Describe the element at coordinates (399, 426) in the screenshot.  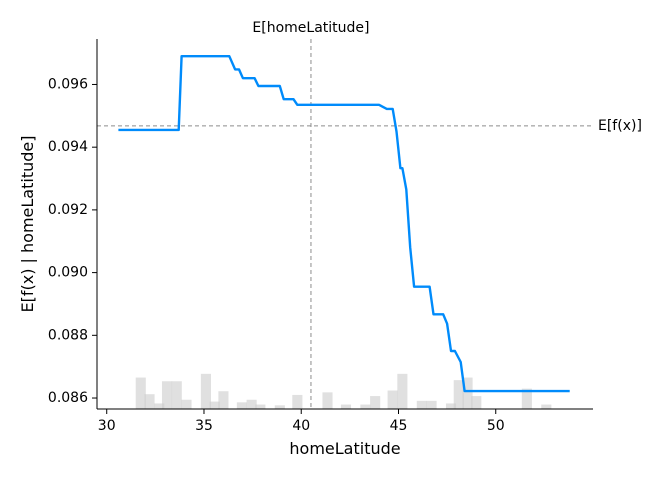
I see `x-tick-label: 45` at that location.